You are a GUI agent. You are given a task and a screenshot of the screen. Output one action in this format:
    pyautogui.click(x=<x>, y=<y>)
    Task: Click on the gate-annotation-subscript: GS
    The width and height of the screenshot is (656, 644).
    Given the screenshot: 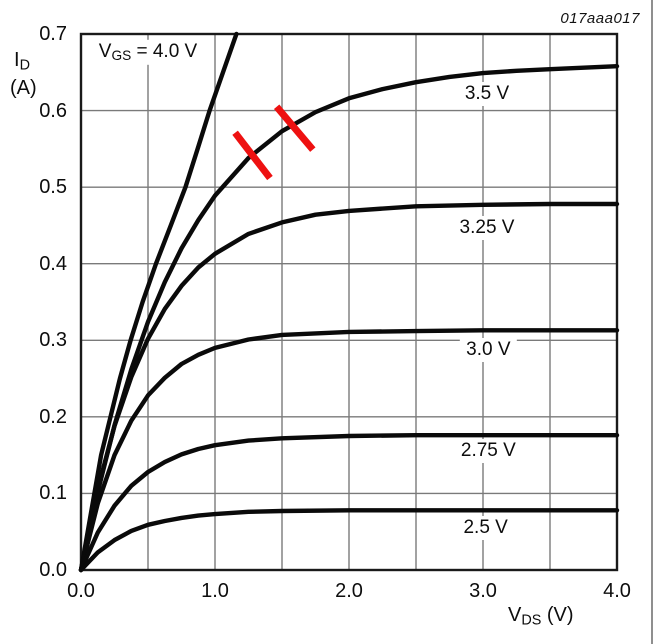 What is the action you would take?
    pyautogui.click(x=121, y=56)
    